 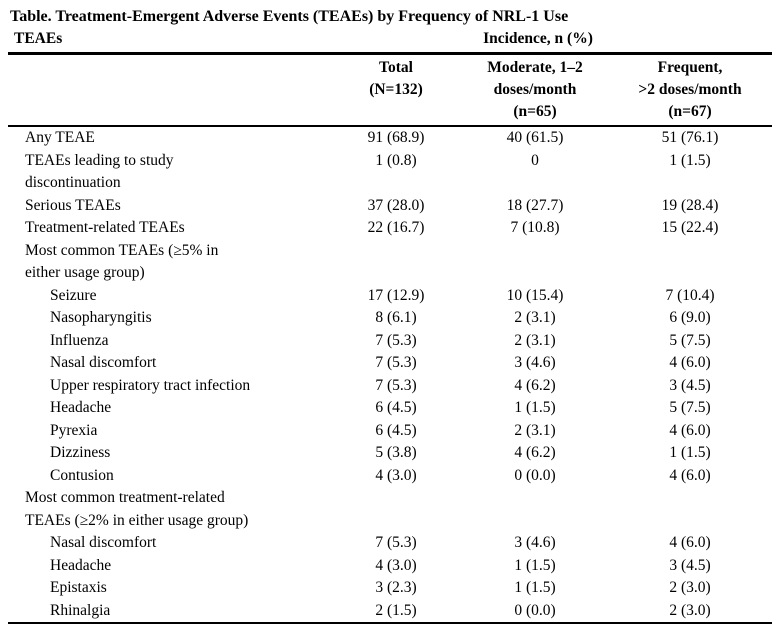 I want to click on total-value: 3 (2.3), so click(x=396, y=587).